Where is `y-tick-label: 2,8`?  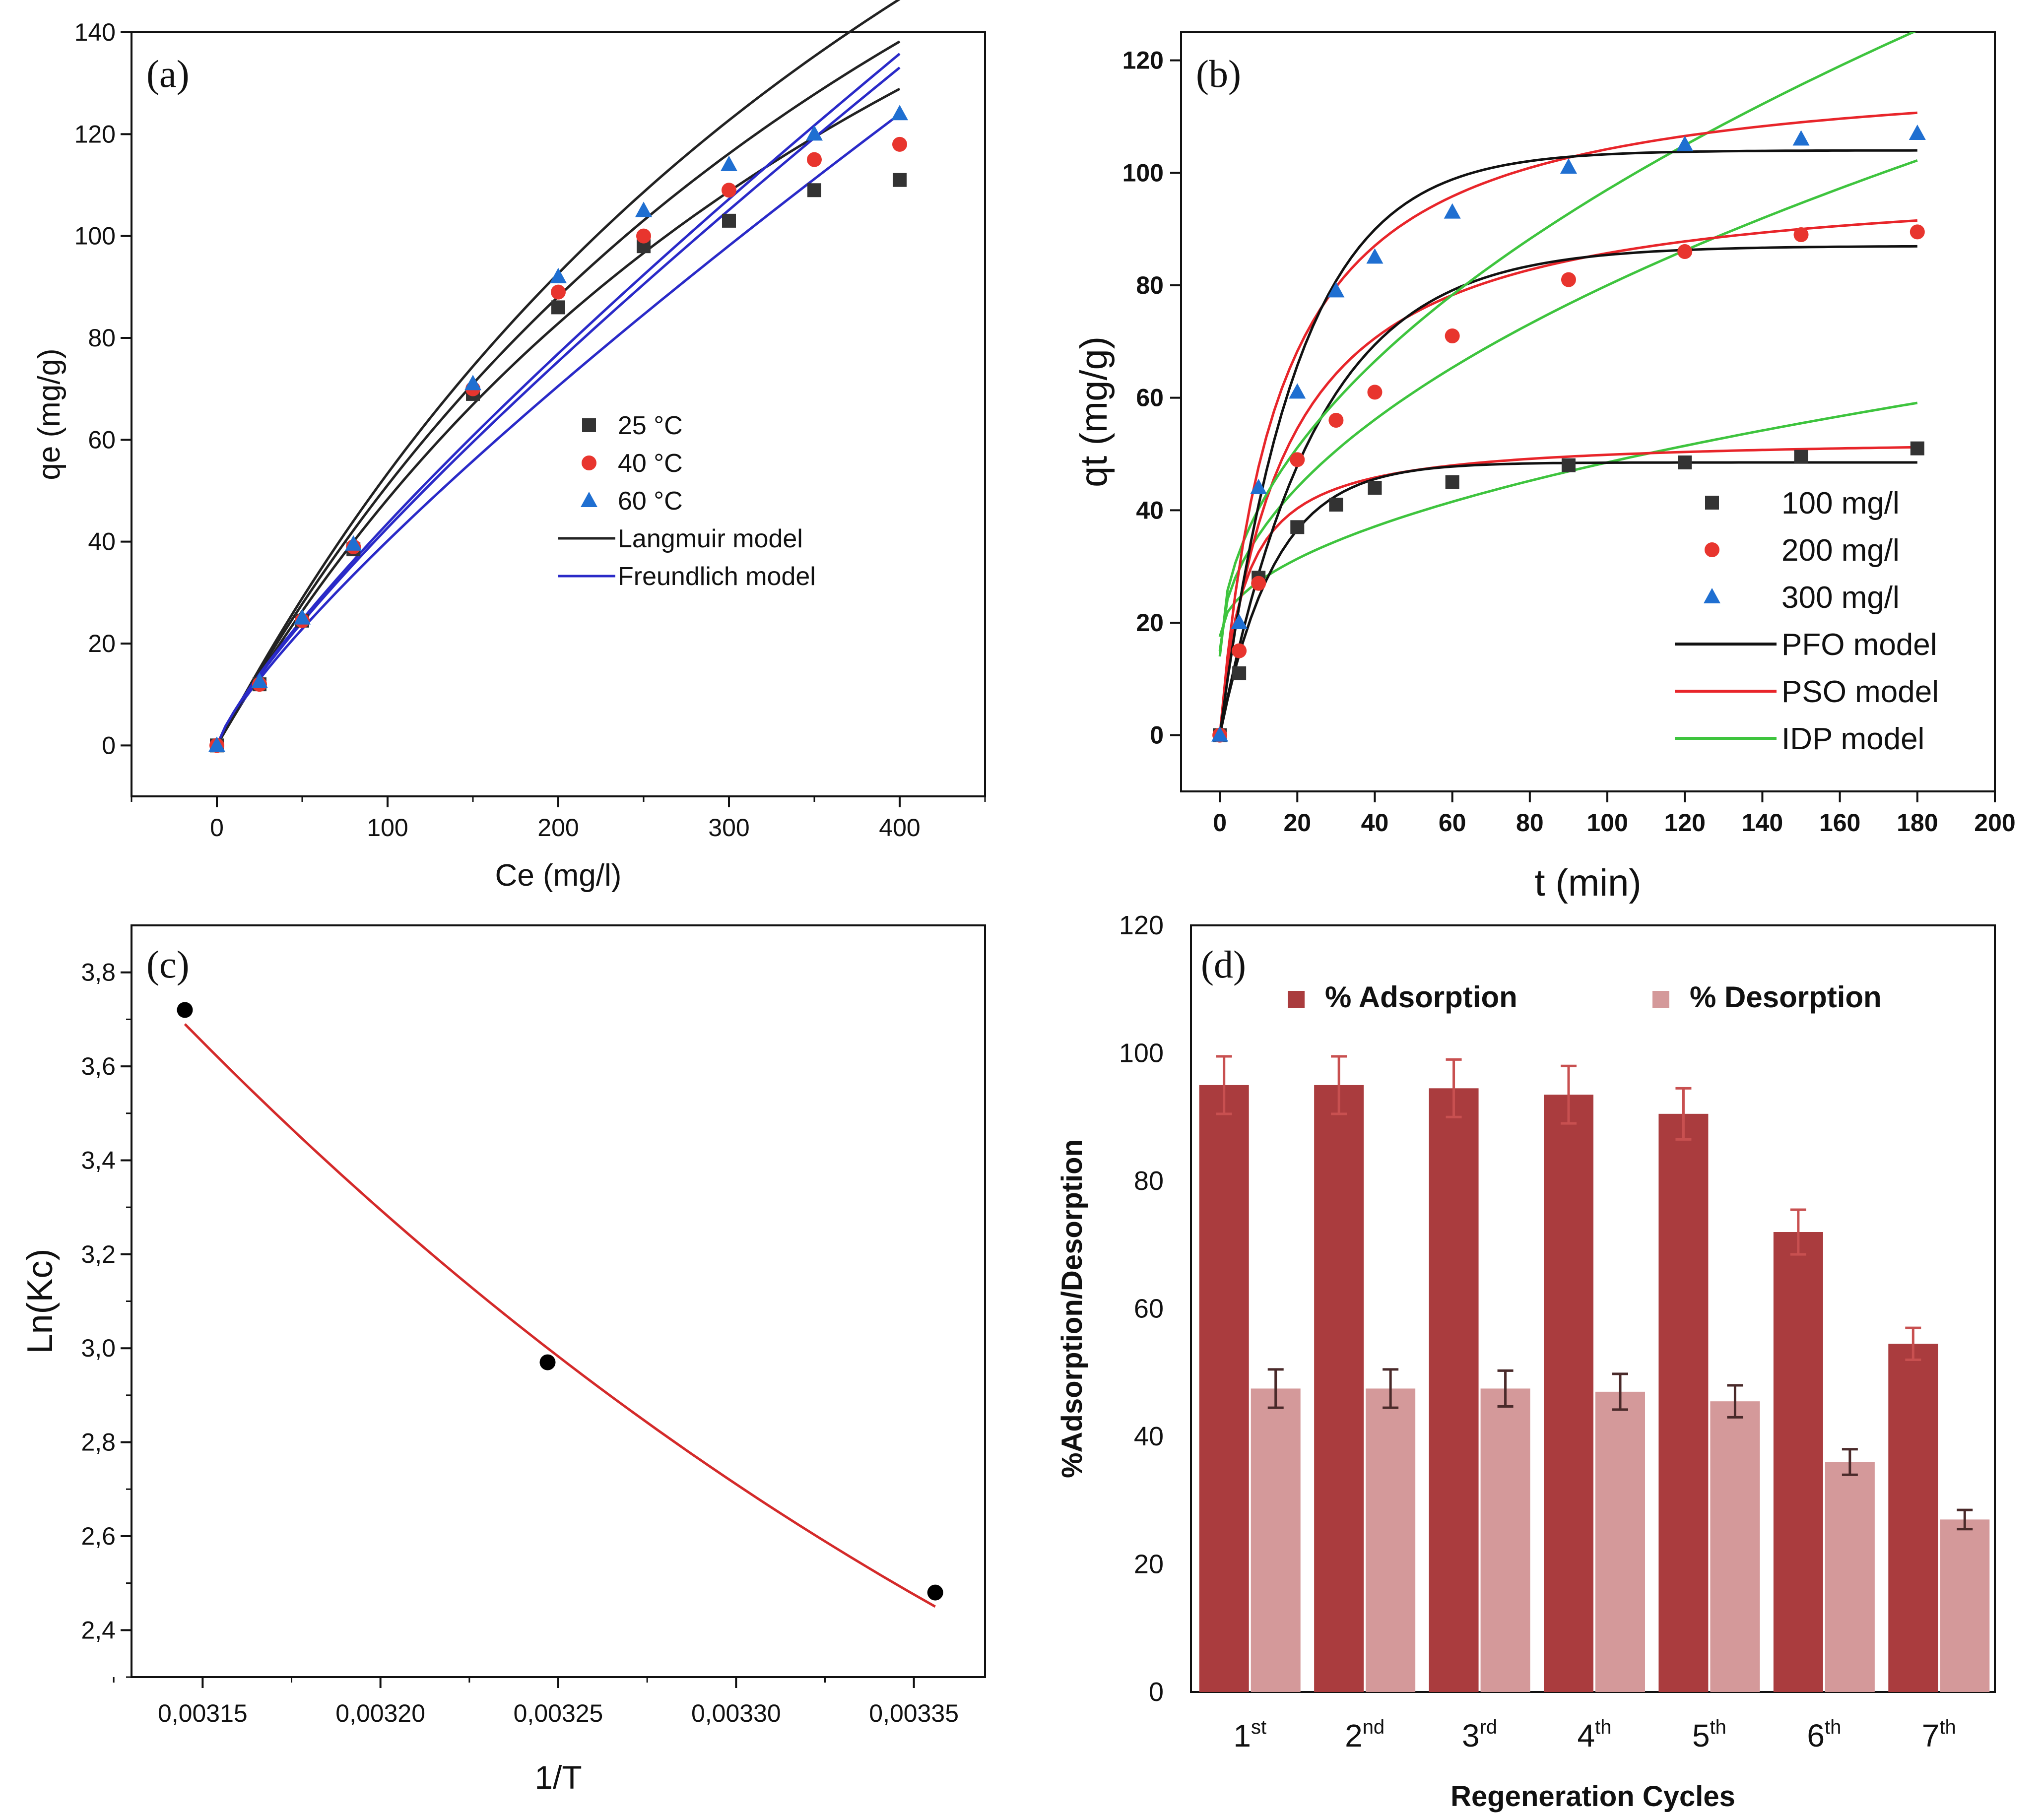 y-tick-label: 2,8 is located at coordinates (98, 1442).